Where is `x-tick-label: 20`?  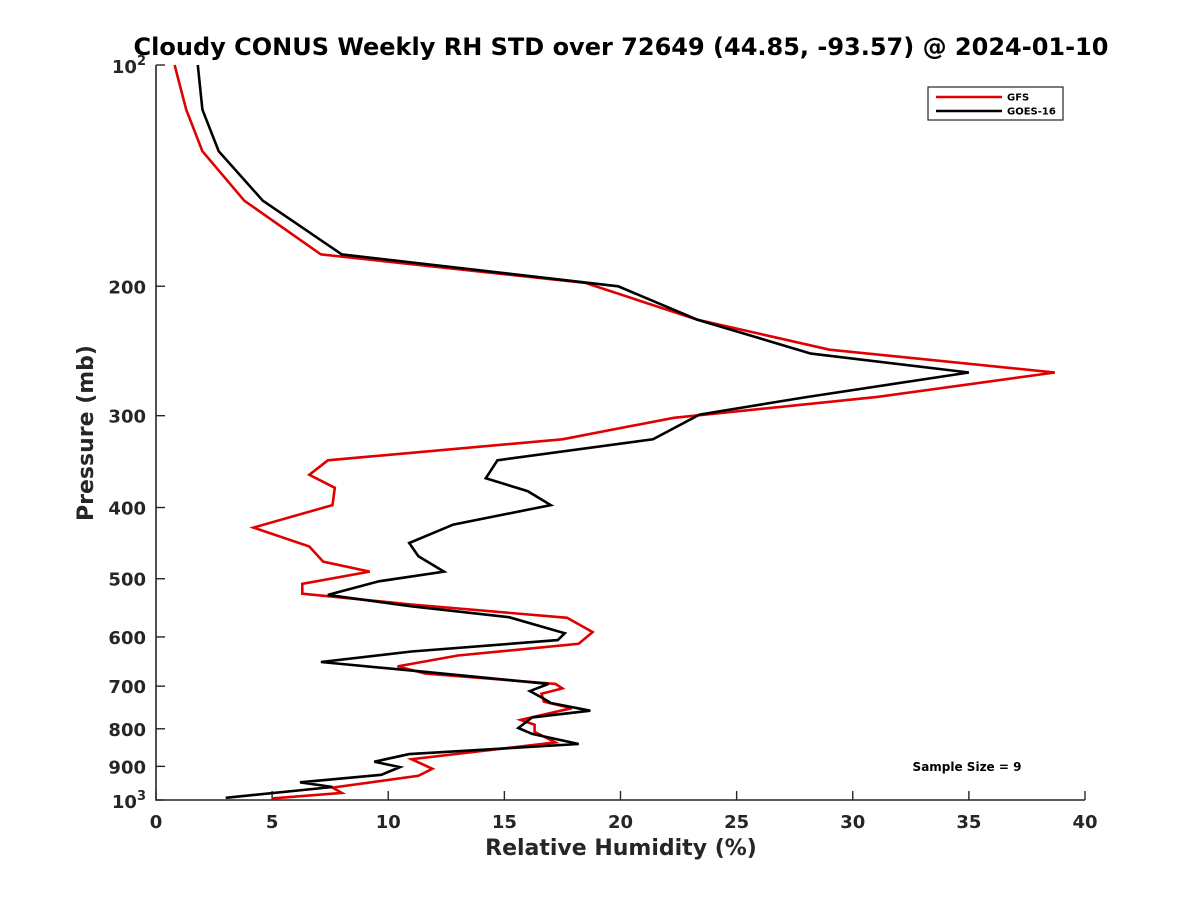 x-tick-label: 20 is located at coordinates (620, 822).